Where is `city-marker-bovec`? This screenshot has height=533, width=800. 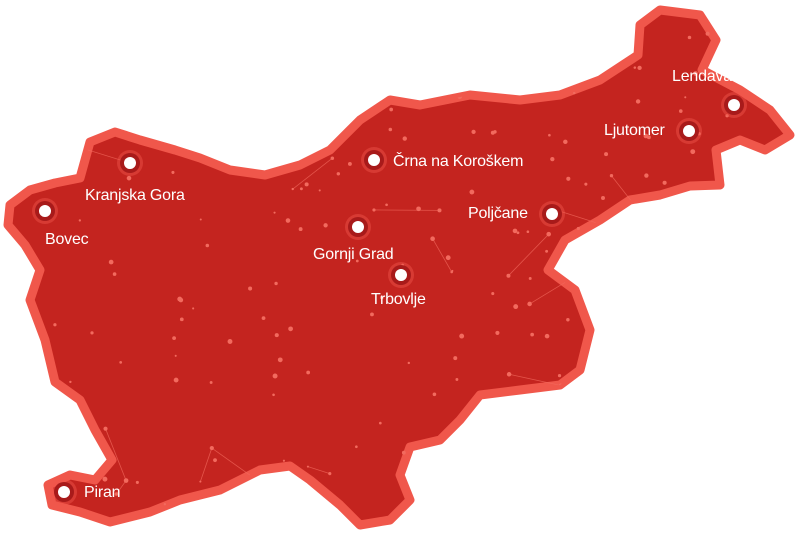
city-marker-bovec is located at coordinates (45, 211).